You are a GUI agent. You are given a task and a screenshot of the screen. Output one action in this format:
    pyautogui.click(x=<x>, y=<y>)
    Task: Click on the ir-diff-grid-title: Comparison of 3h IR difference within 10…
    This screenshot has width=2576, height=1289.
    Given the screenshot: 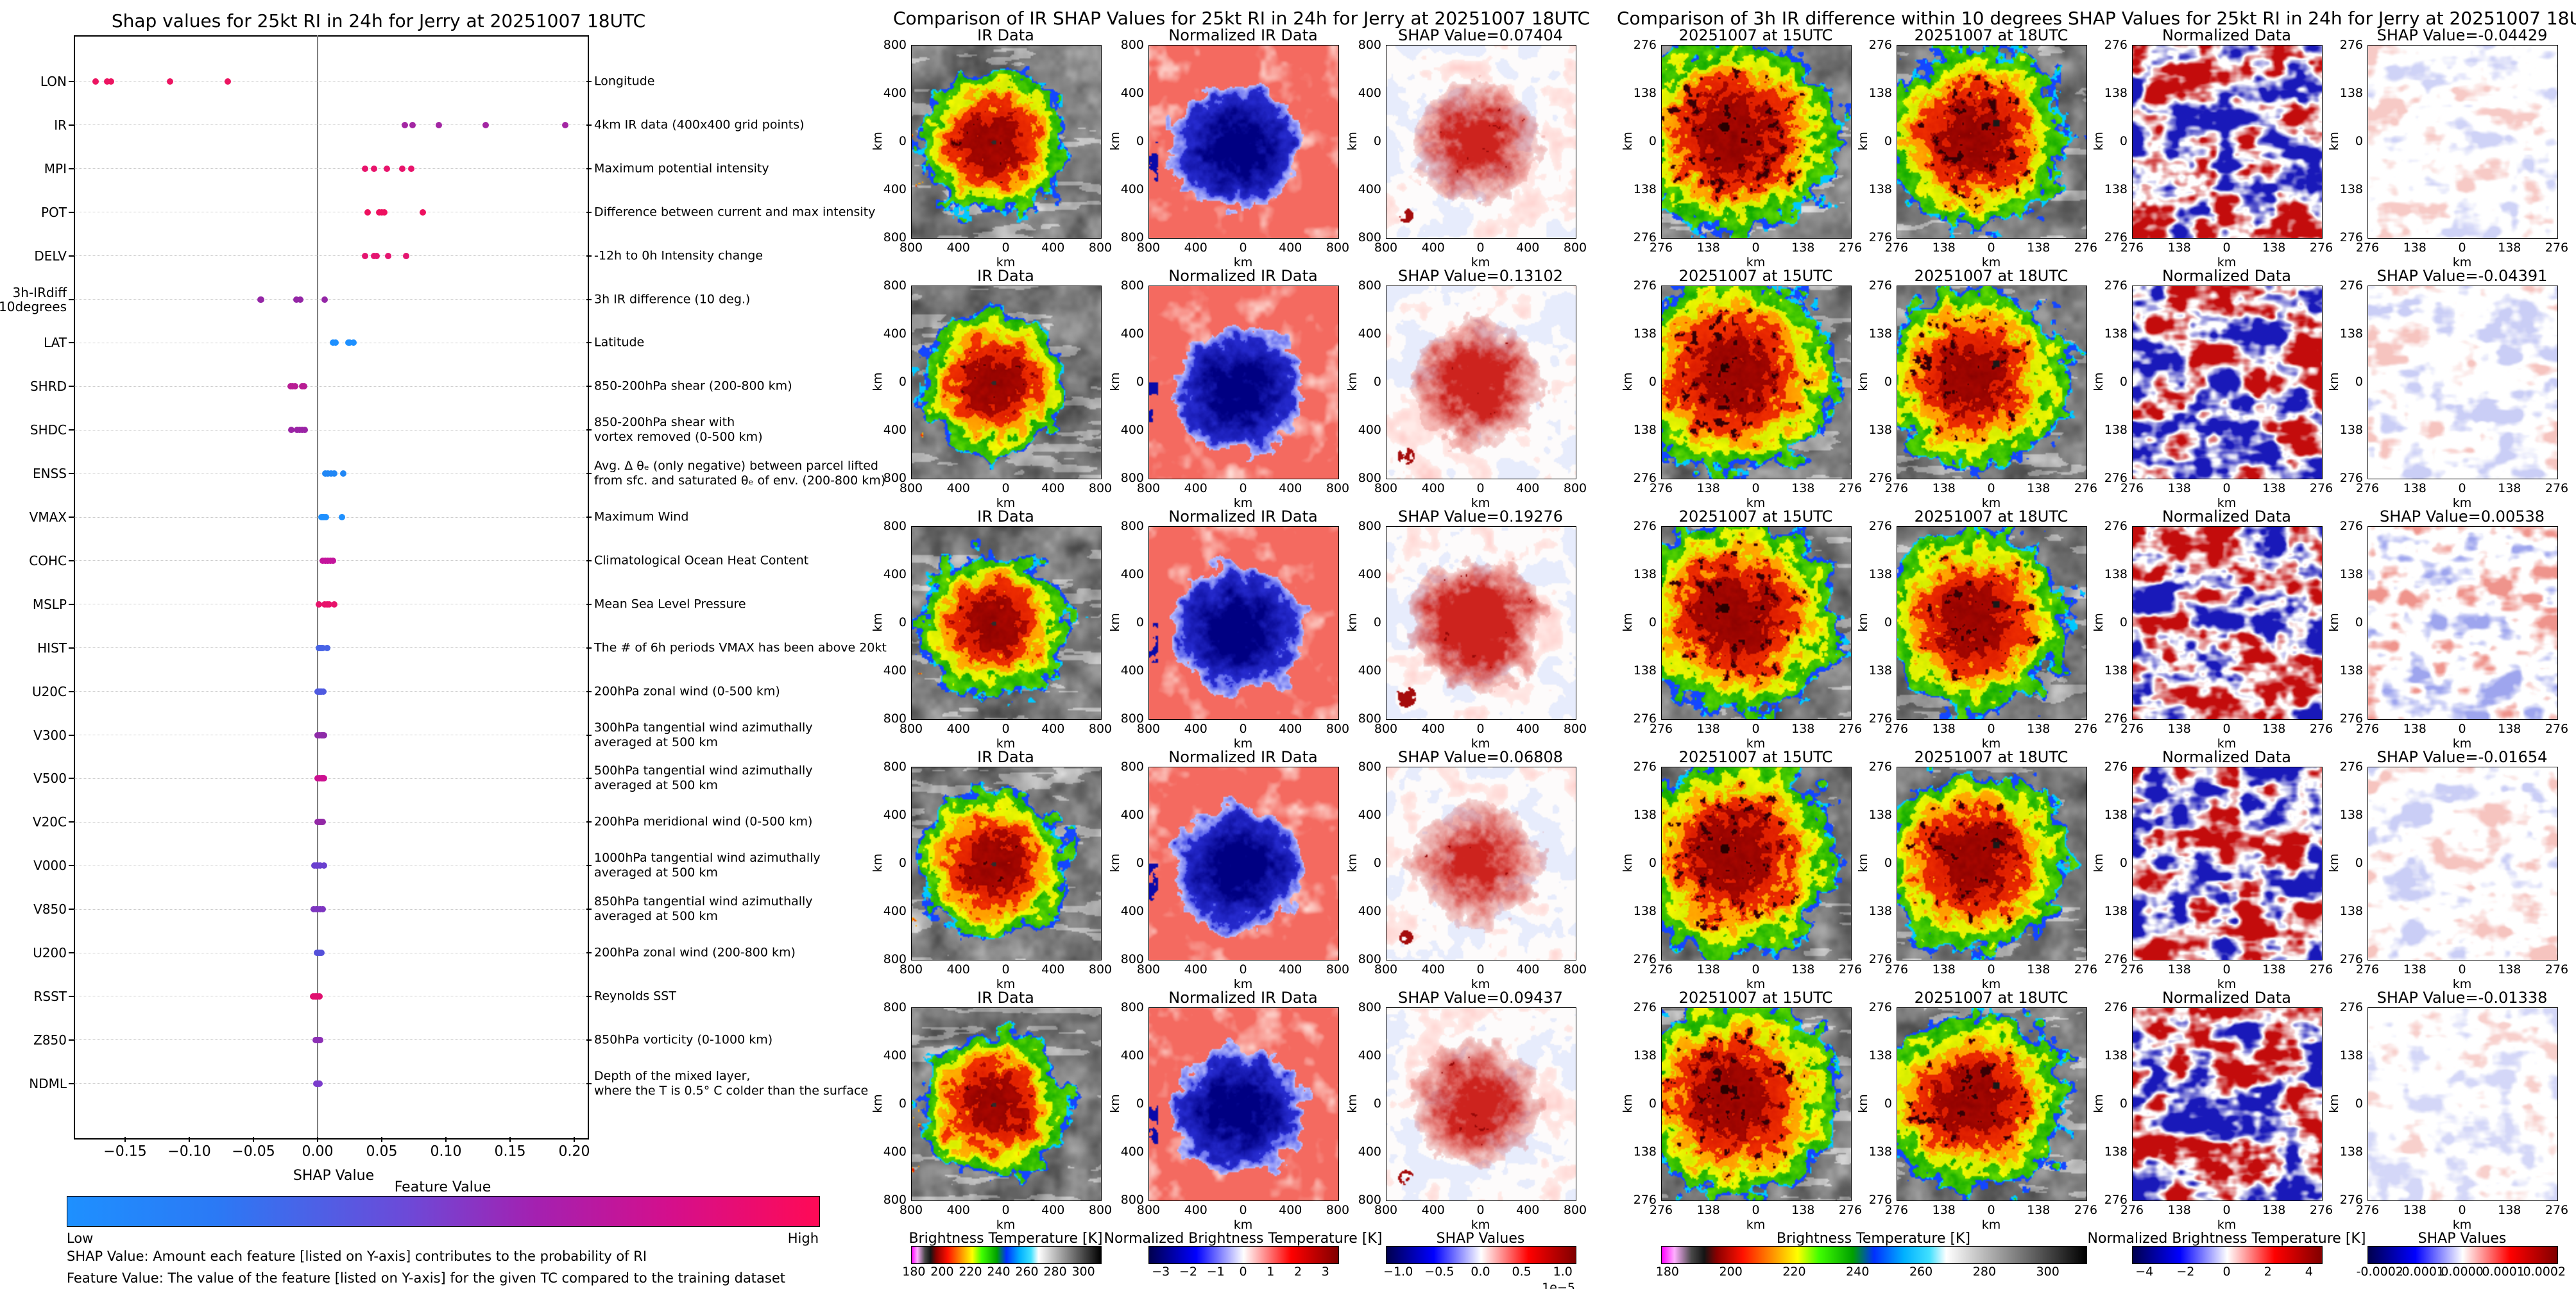 What is the action you would take?
    pyautogui.click(x=2096, y=18)
    